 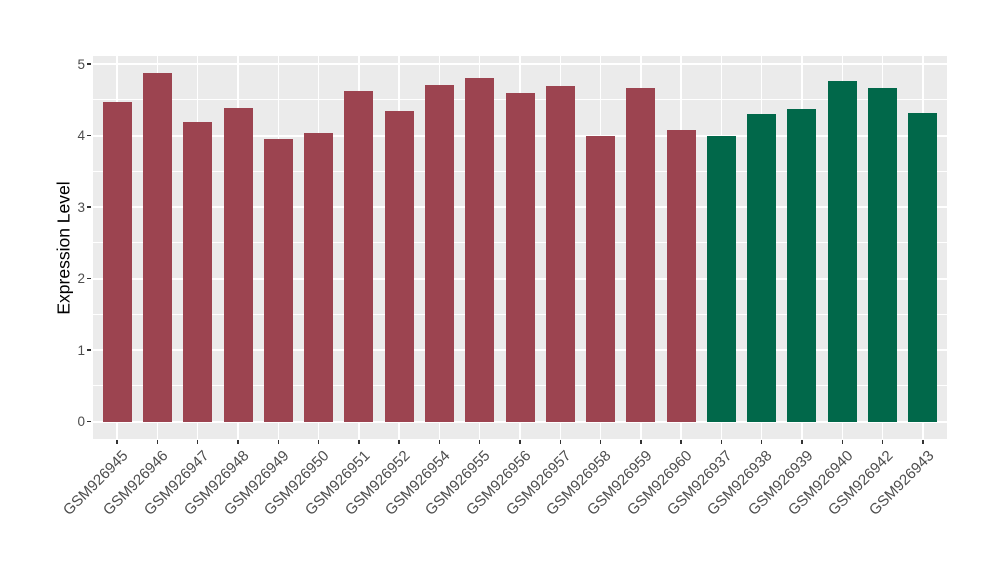 I want to click on y-tick-label: 0, so click(x=81, y=422).